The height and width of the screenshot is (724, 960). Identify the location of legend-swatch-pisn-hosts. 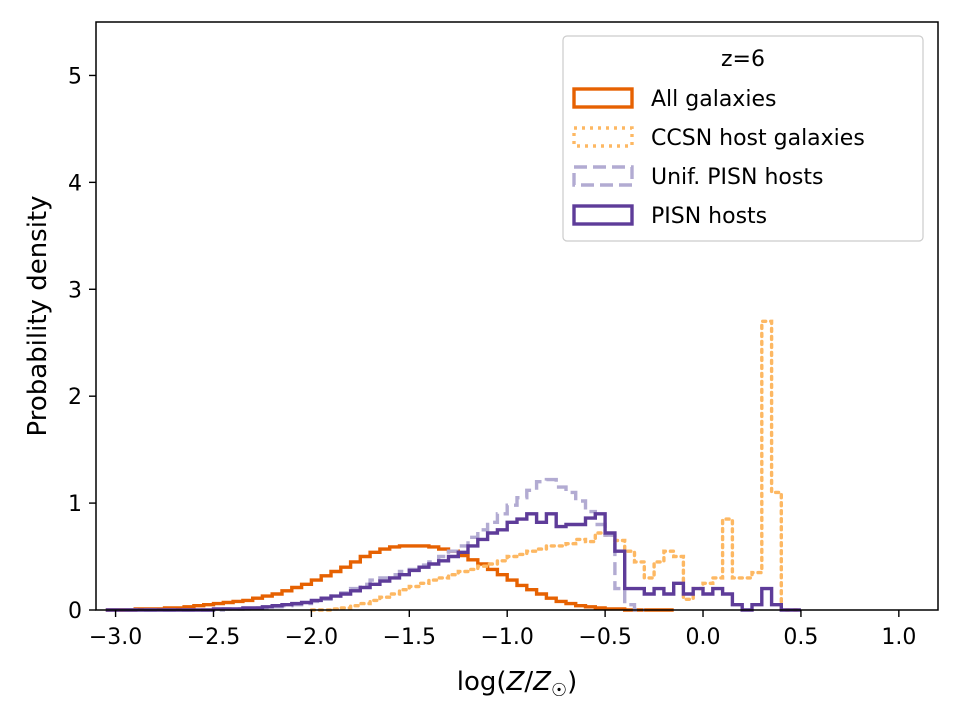
(603, 215).